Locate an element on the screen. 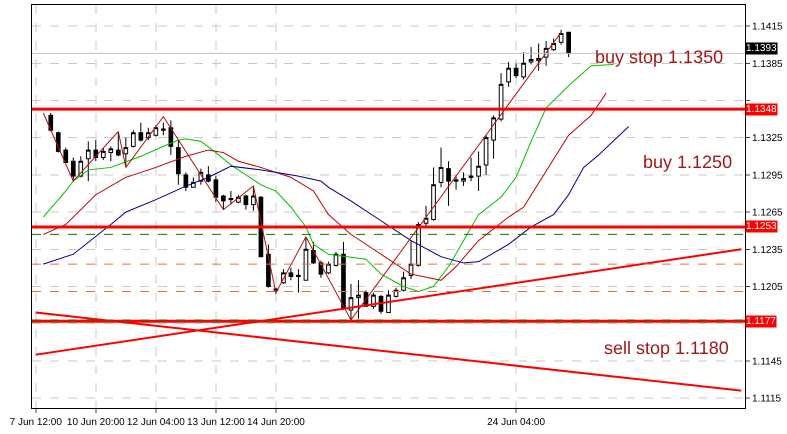 The width and height of the screenshot is (787, 434). y-tick-label: 1.1415 is located at coordinates (768, 27).